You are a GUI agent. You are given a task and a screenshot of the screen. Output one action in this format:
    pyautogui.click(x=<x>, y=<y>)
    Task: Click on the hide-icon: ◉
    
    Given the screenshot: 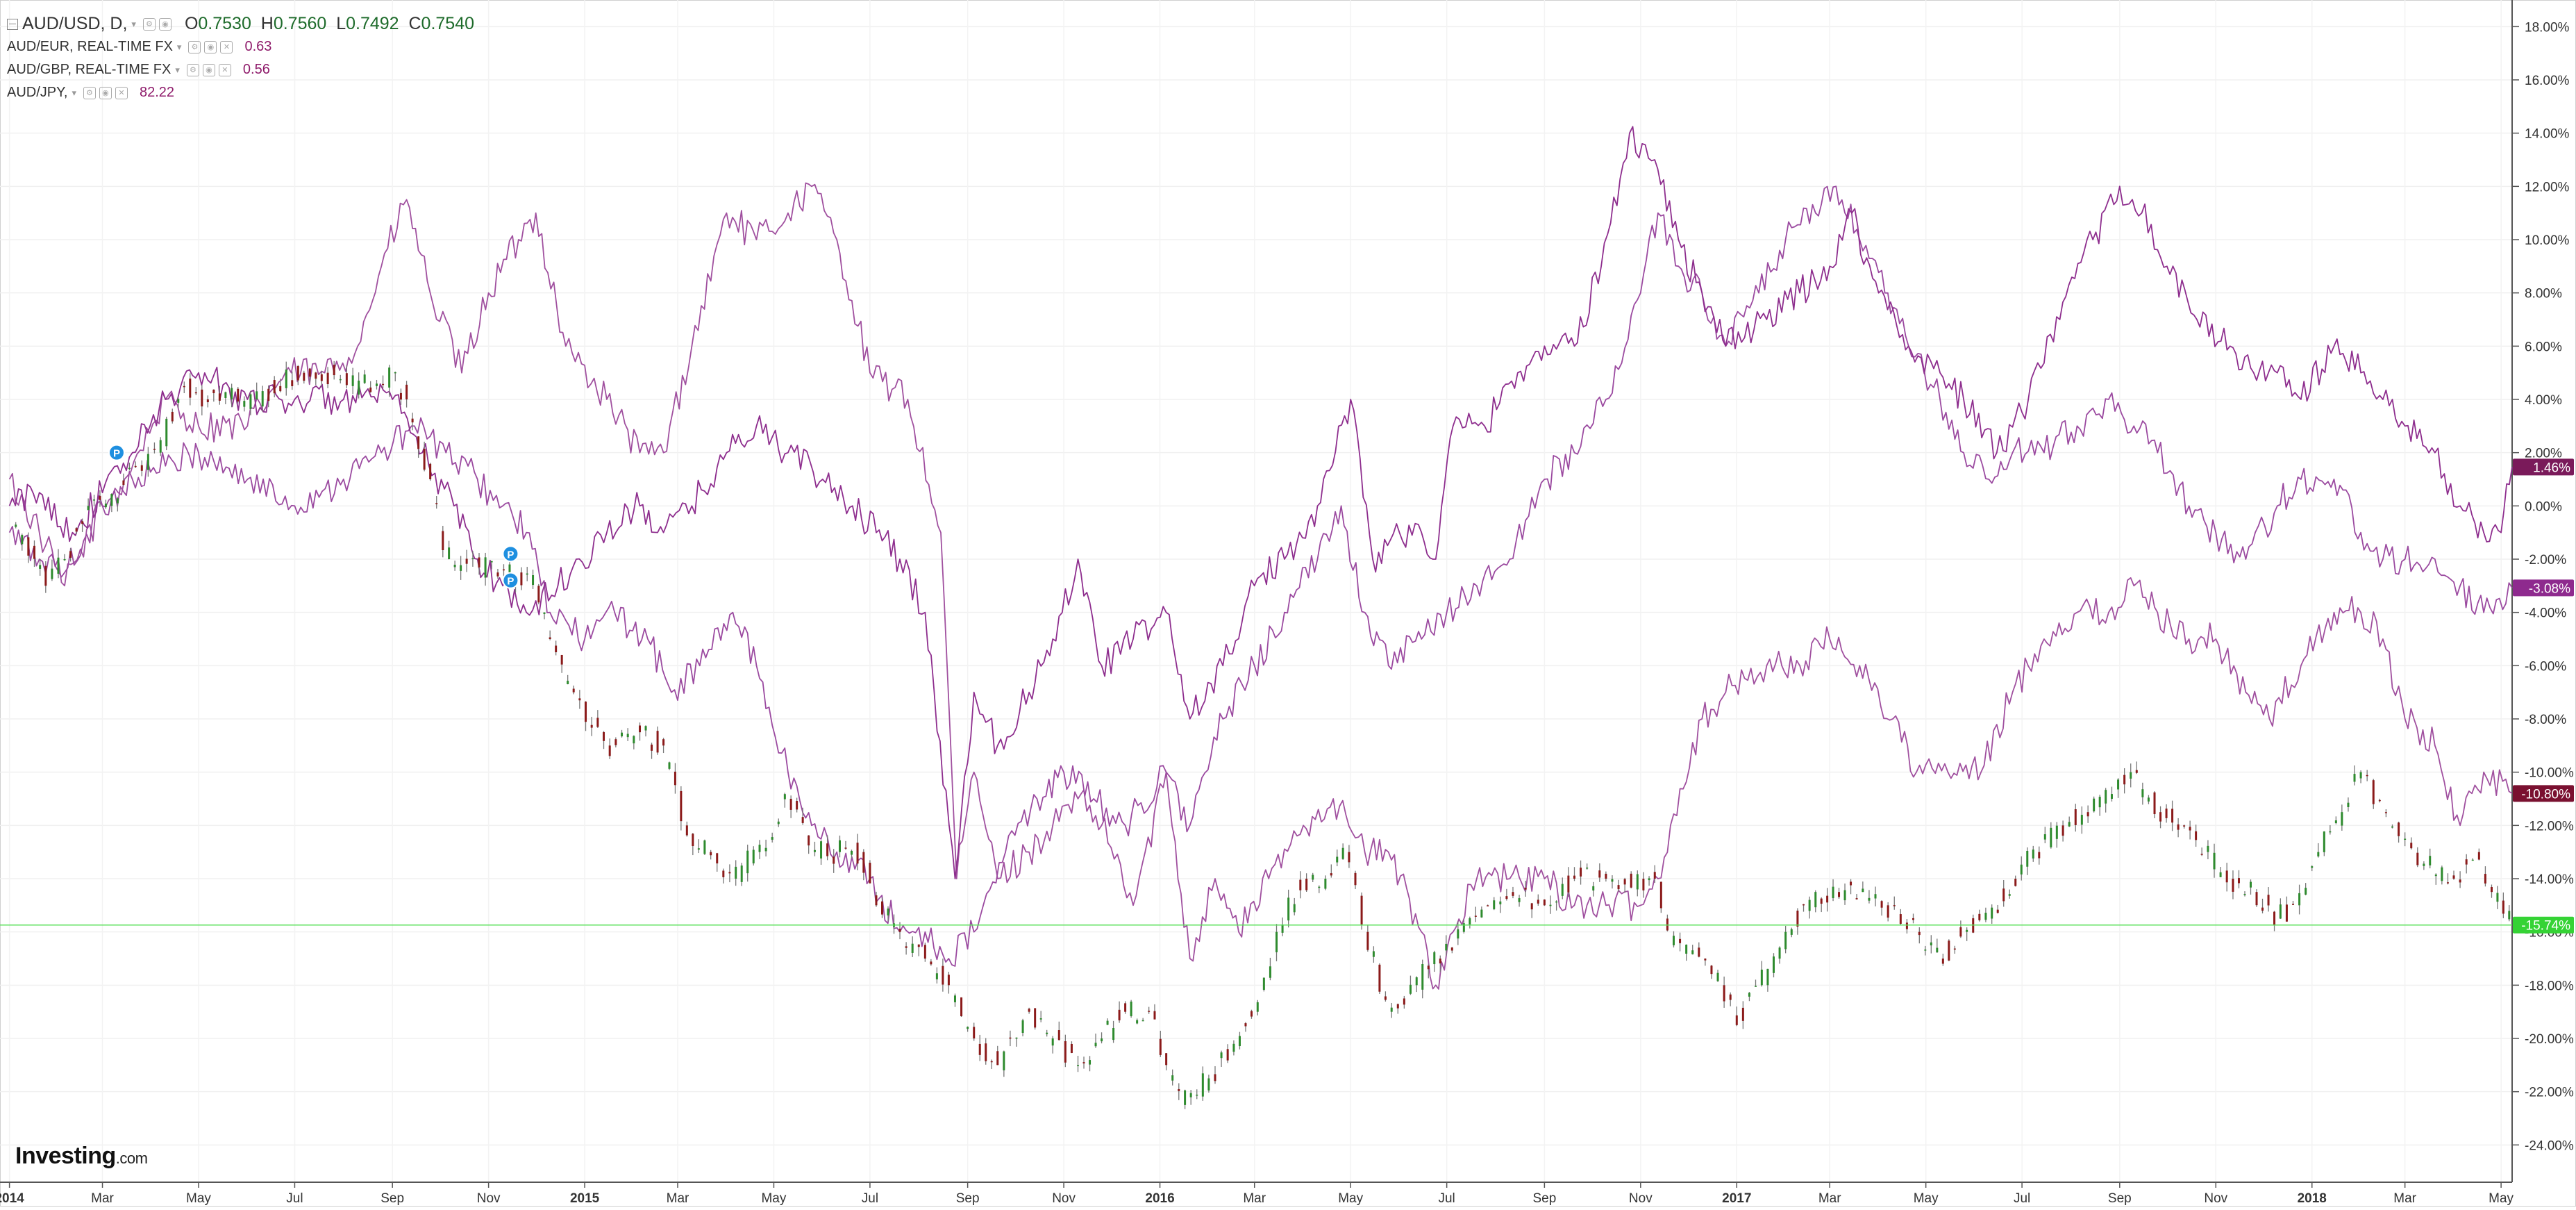 What is the action you would take?
    pyautogui.click(x=165, y=24)
    